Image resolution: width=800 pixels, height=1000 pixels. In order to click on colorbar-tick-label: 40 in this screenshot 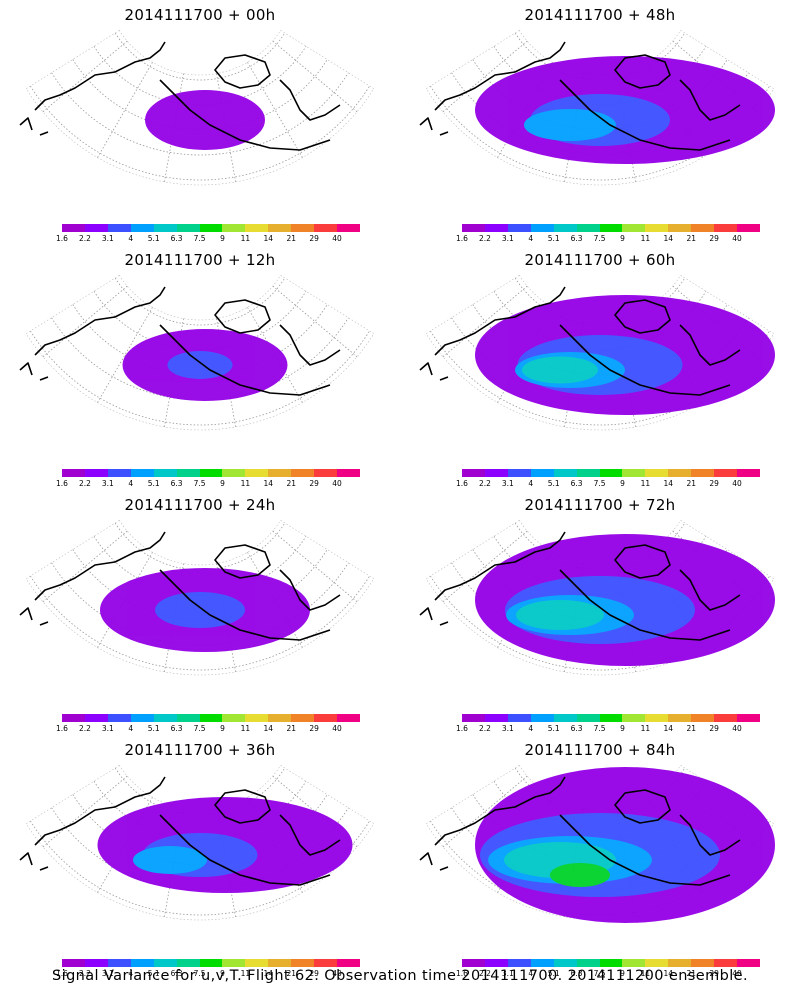, I will do `click(737, 483)`.